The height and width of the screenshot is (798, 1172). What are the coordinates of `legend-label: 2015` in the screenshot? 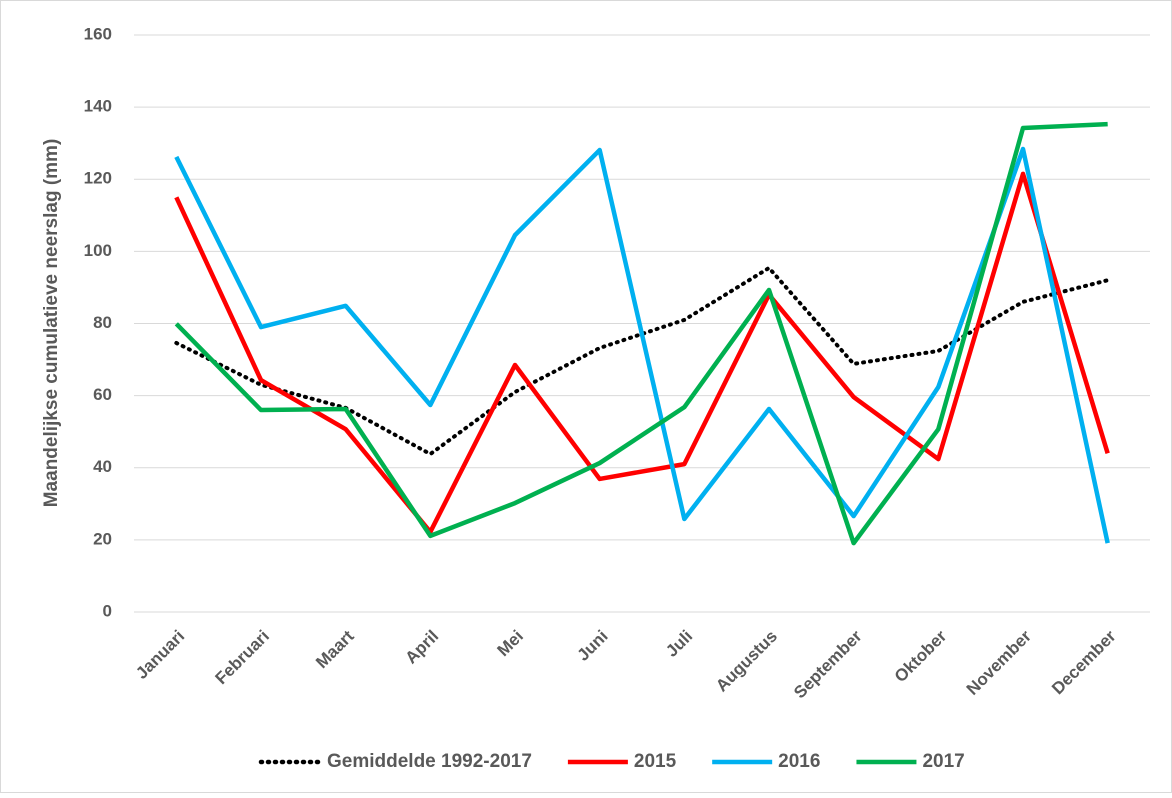 It's located at (655, 761).